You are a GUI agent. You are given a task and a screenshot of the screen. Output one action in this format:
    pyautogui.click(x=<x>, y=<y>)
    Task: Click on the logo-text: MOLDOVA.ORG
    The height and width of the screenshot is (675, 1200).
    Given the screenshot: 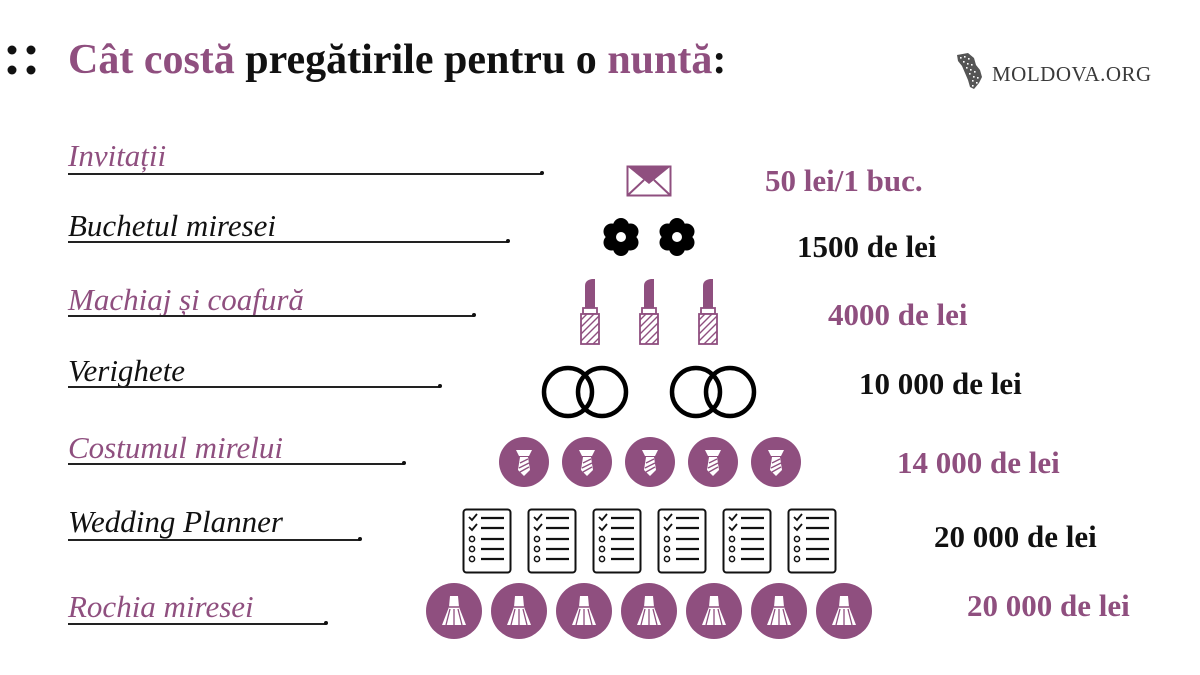 What is the action you would take?
    pyautogui.click(x=1072, y=74)
    